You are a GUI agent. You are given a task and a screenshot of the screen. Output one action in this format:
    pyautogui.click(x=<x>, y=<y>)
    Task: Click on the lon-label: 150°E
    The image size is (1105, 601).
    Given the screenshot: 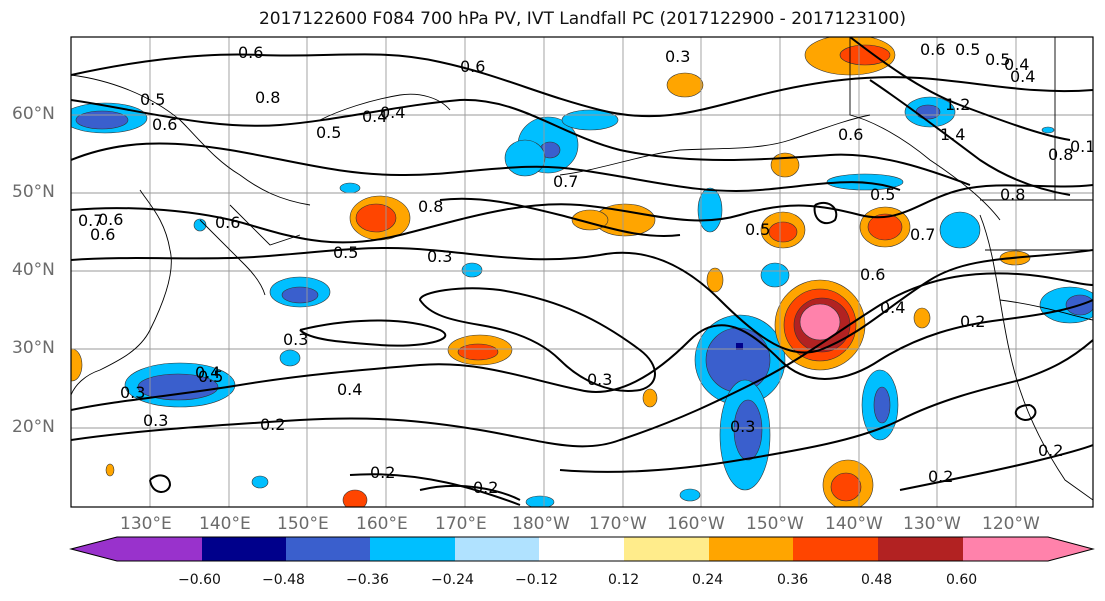 What is the action you would take?
    pyautogui.click(x=303, y=524)
    